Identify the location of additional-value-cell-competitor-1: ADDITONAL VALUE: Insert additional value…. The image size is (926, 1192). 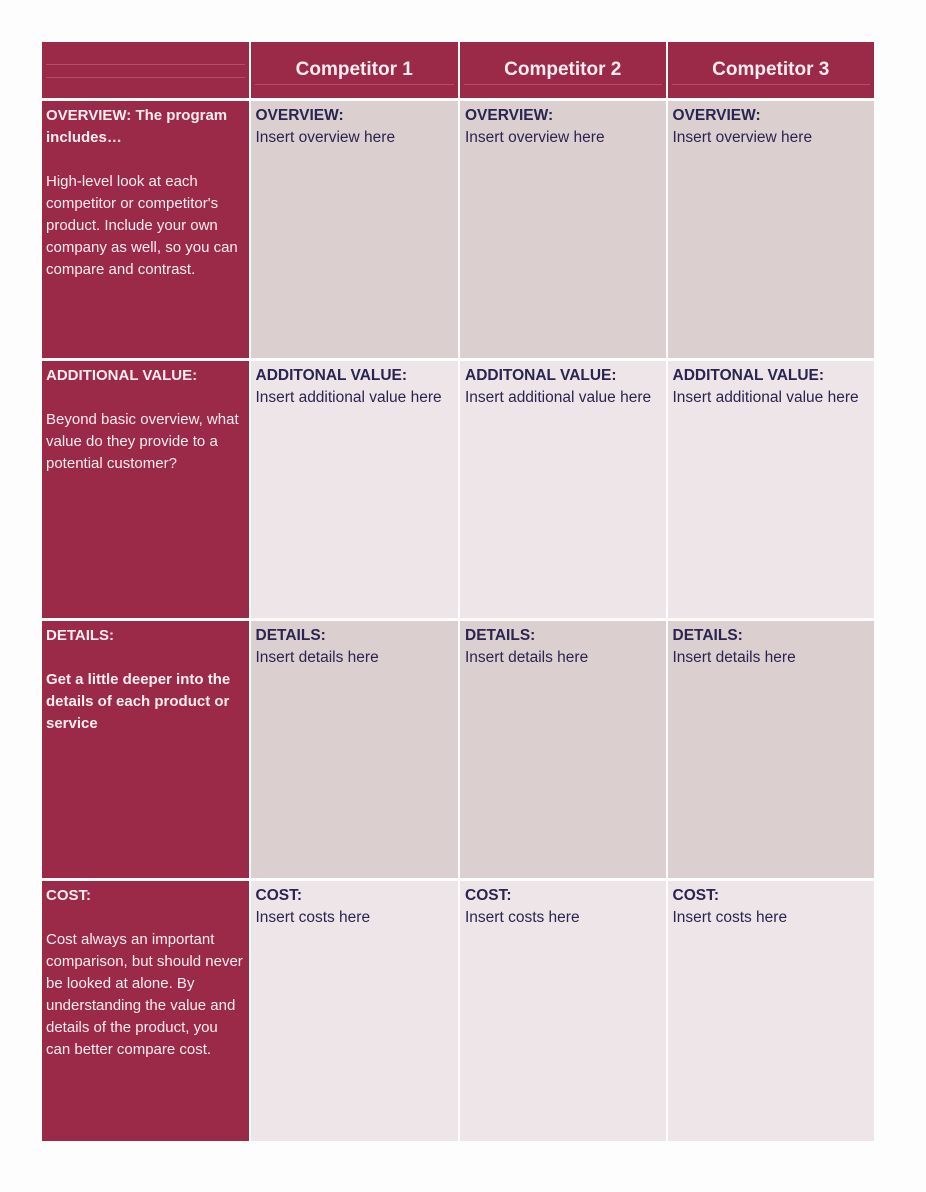
(354, 489).